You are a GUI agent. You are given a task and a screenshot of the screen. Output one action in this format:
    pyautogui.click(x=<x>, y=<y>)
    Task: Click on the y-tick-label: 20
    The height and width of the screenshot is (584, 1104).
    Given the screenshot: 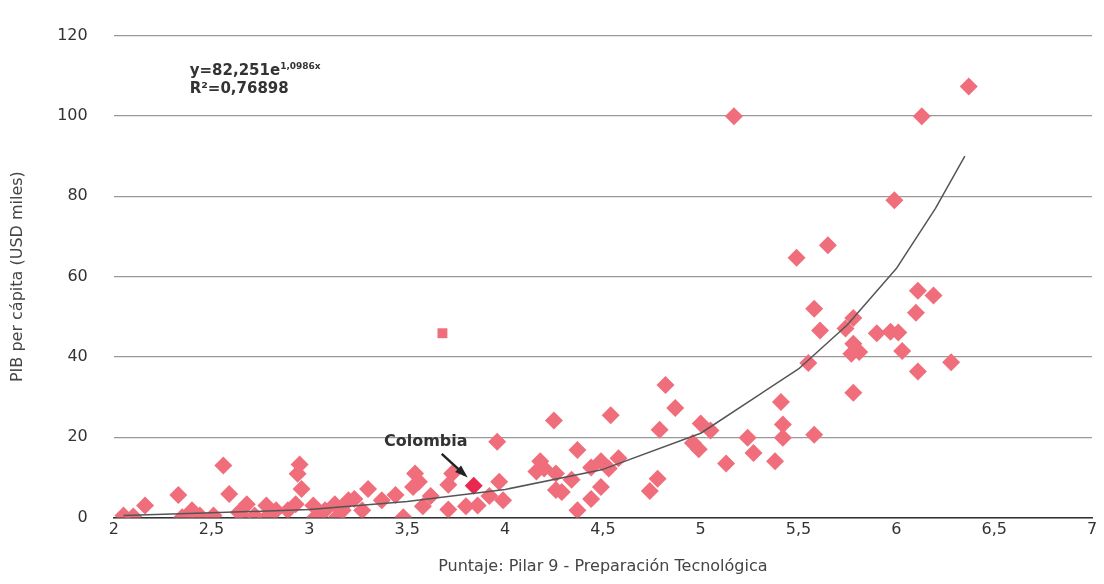 What is the action you would take?
    pyautogui.click(x=77, y=436)
    